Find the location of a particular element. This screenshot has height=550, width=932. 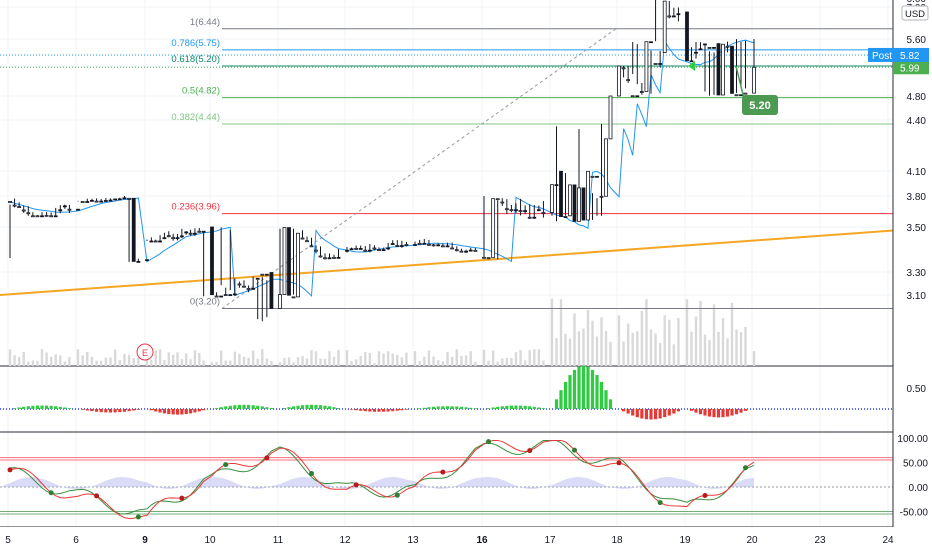

stoch-tick-label: -50.00 is located at coordinates (914, 513).